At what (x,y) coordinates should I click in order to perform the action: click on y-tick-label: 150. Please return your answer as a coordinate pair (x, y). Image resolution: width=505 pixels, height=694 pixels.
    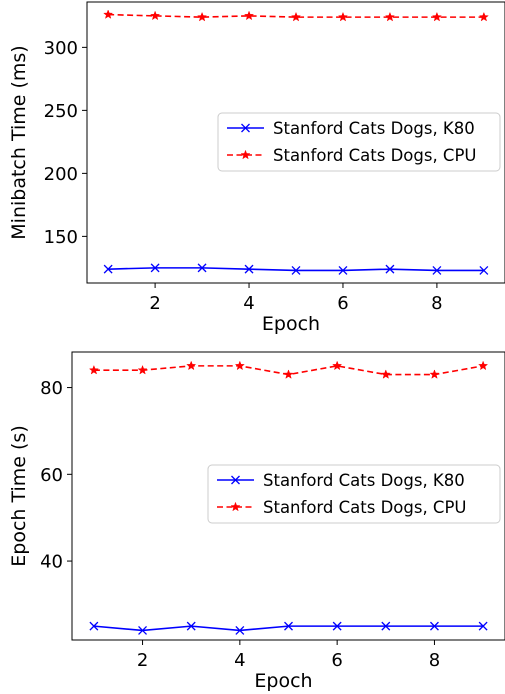
    Looking at the image, I should click on (61, 237).